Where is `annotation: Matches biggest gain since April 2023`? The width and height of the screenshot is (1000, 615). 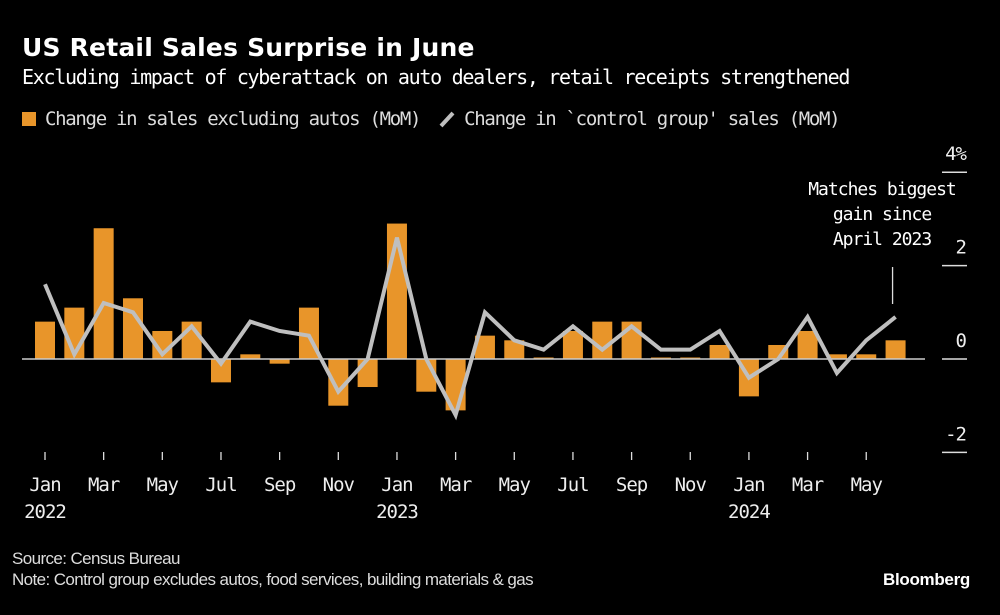
annotation: Matches biggest gain since April 2023 is located at coordinates (882, 241).